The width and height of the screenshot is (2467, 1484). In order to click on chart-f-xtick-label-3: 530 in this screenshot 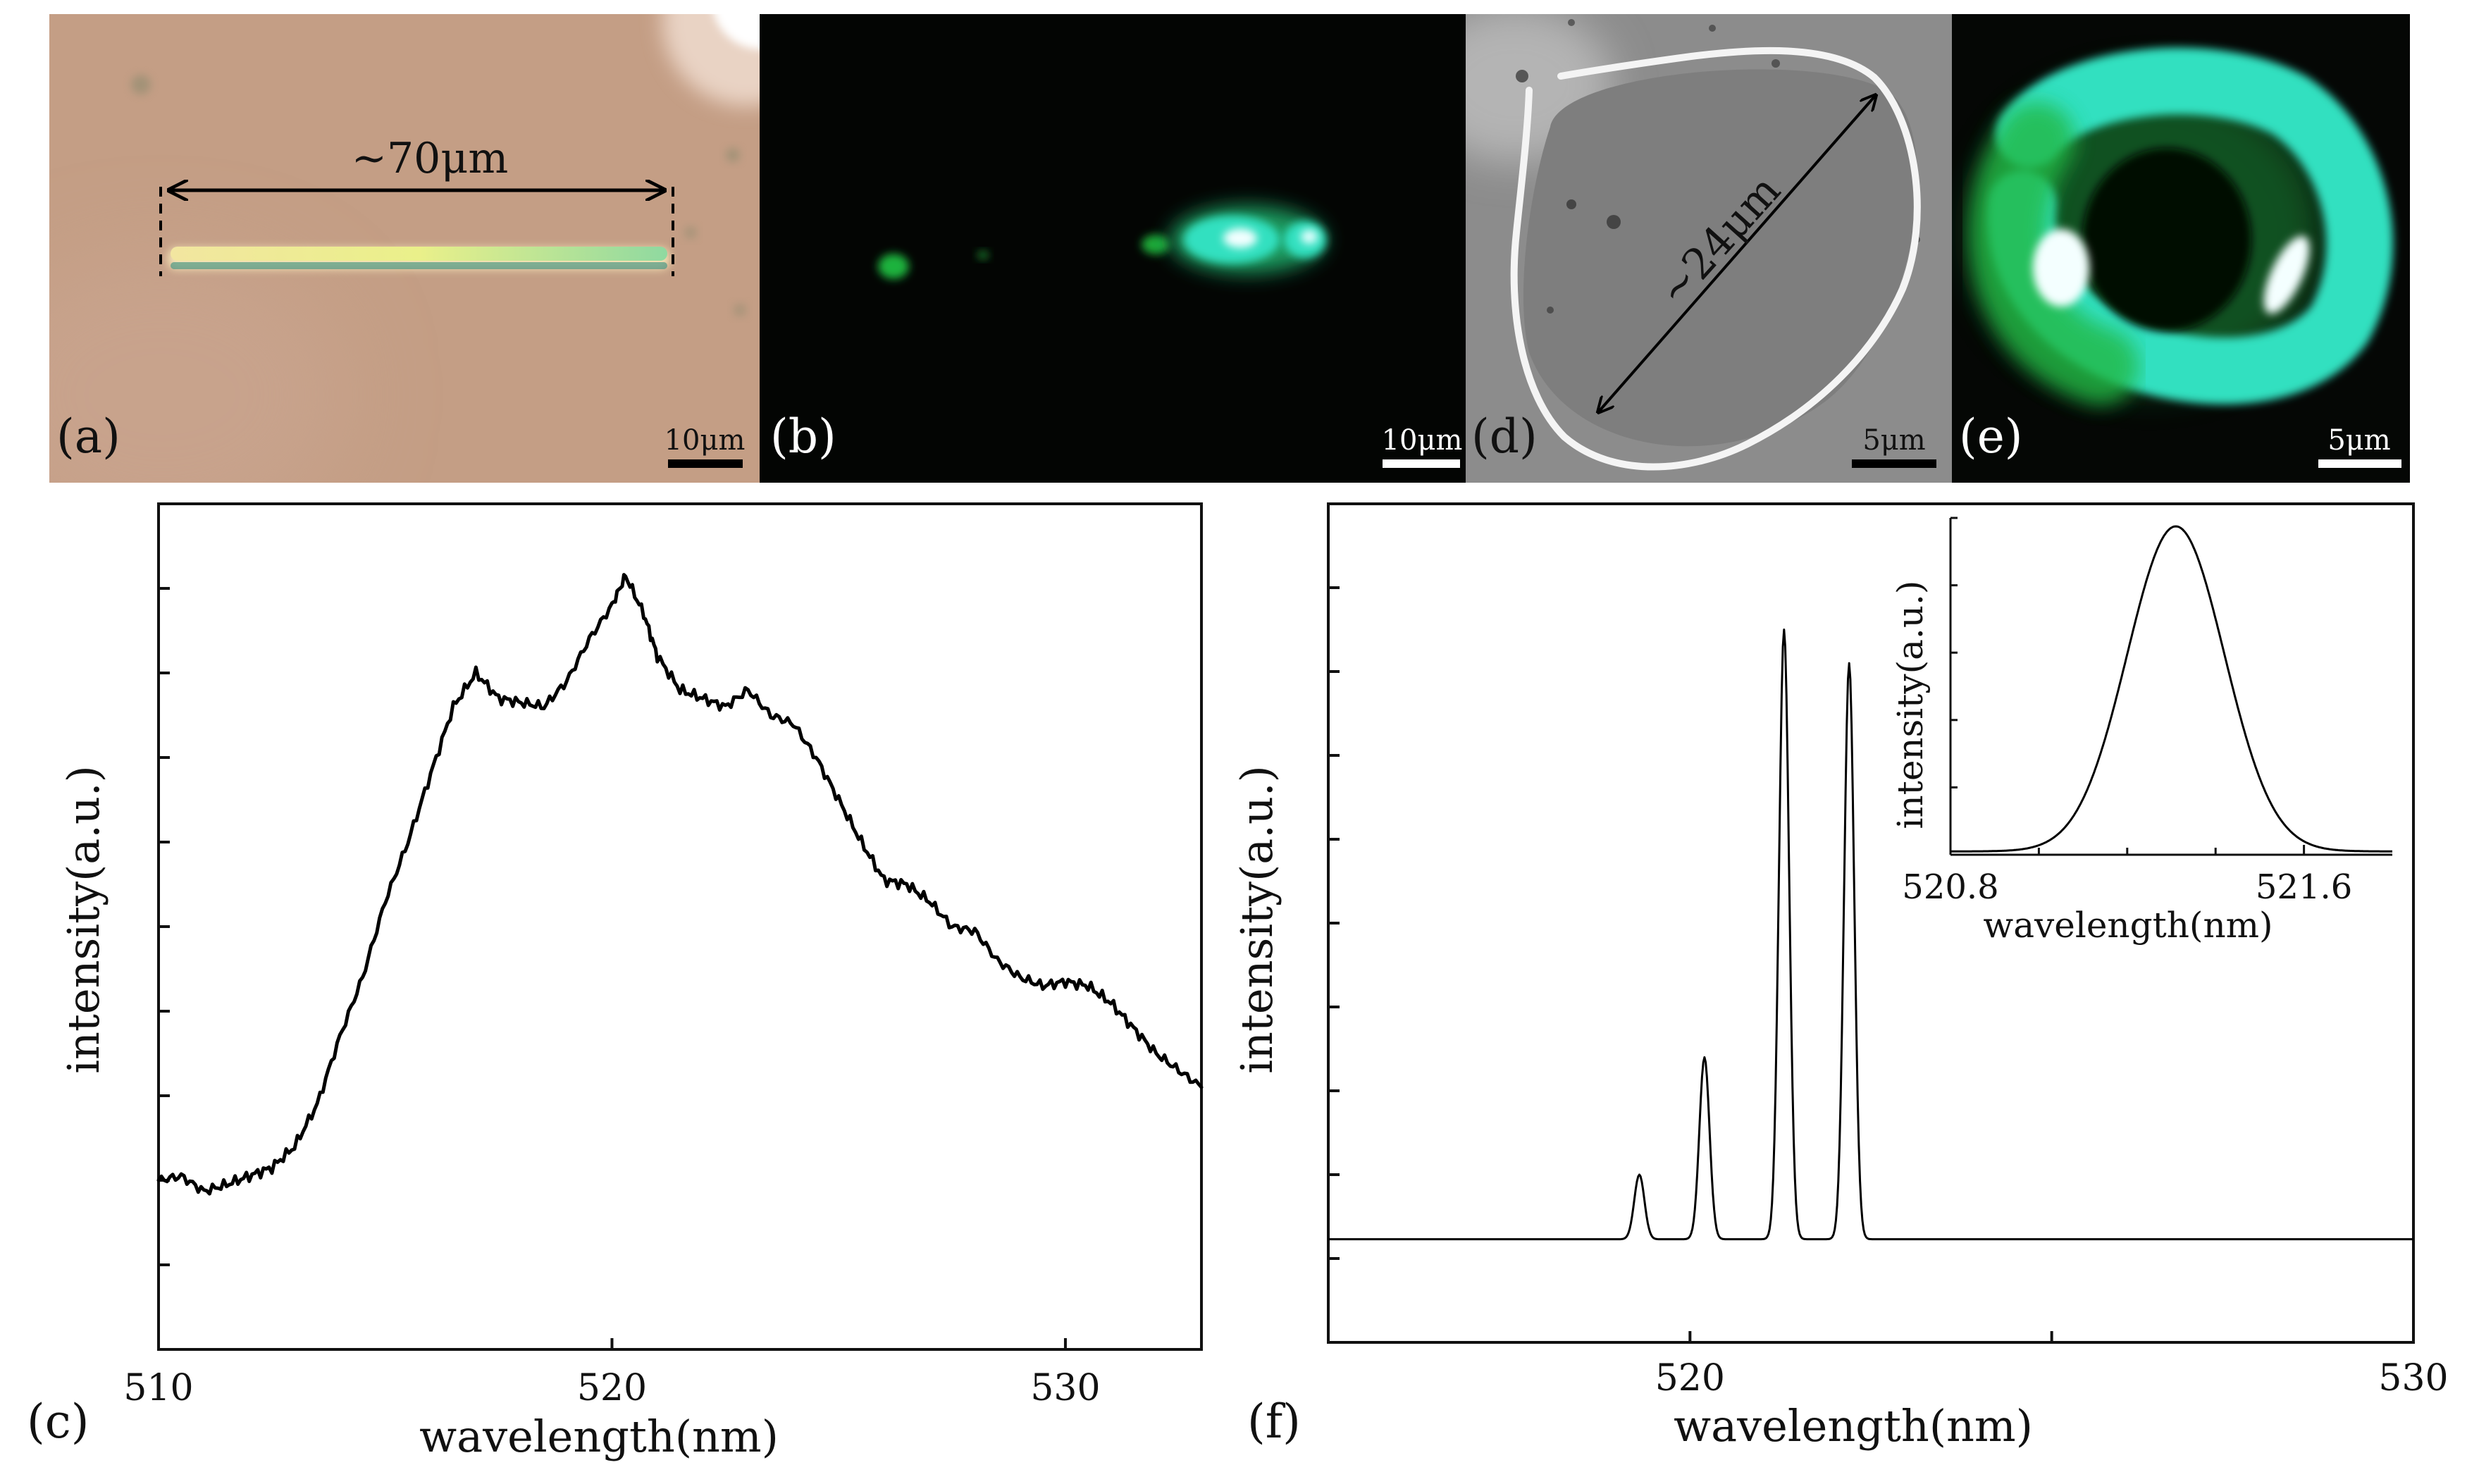, I will do `click(2413, 1378)`.